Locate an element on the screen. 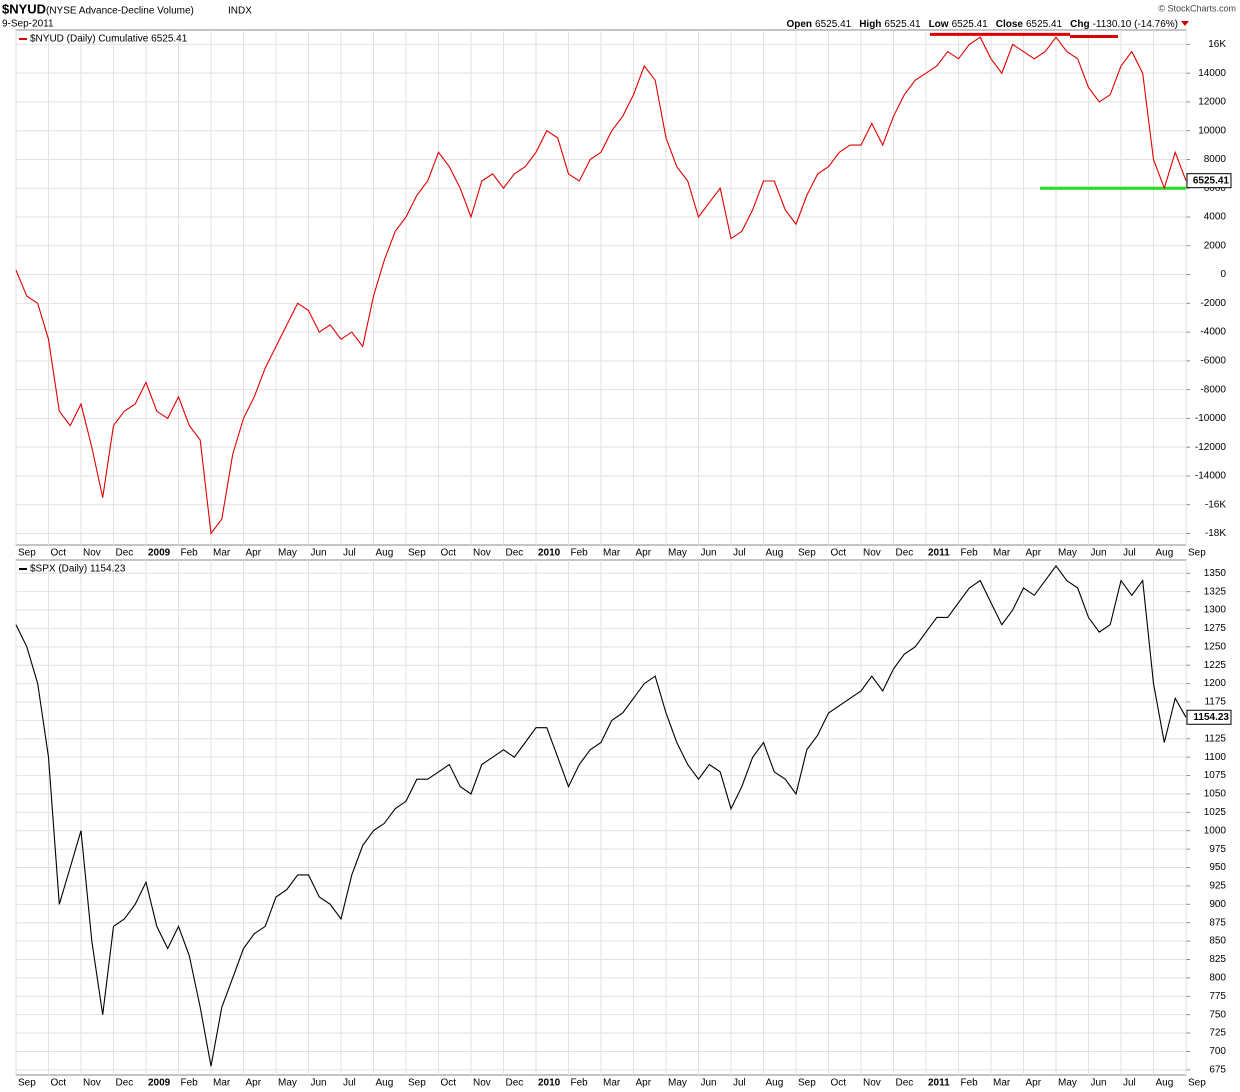  y-tick-label: -6000 is located at coordinates (1213, 361).